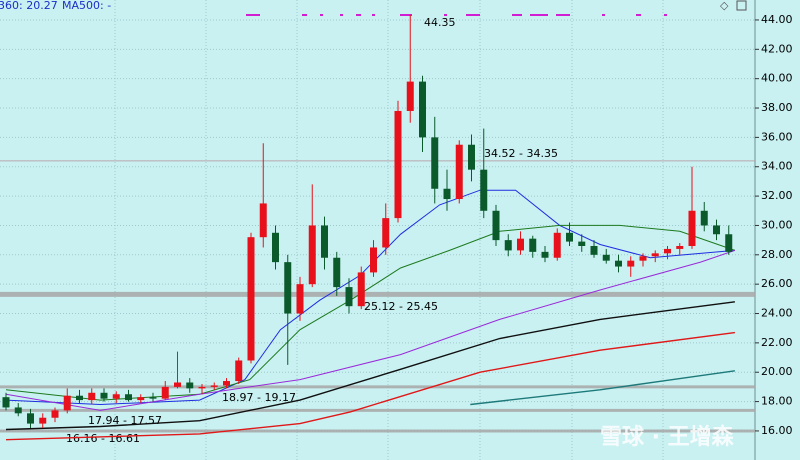 This screenshot has height=460, width=800. Describe the element at coordinates (777, 78) in the screenshot. I see `y-tick-label: 40.00` at that location.